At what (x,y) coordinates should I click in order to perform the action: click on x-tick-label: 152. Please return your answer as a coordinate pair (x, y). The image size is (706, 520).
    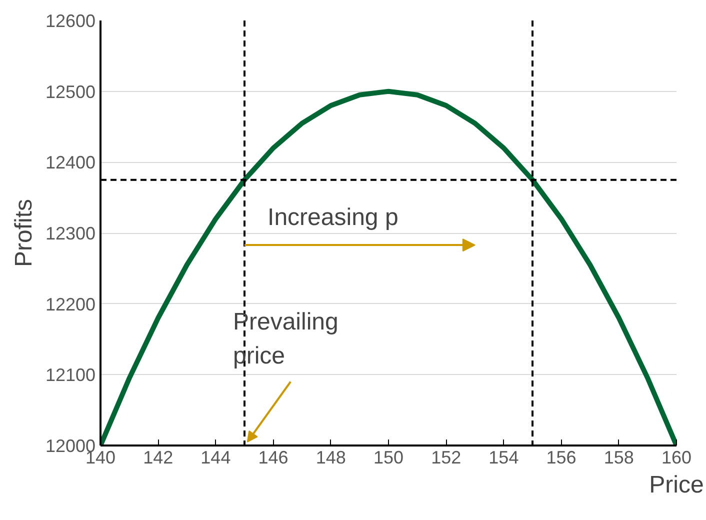
    Looking at the image, I should click on (446, 458).